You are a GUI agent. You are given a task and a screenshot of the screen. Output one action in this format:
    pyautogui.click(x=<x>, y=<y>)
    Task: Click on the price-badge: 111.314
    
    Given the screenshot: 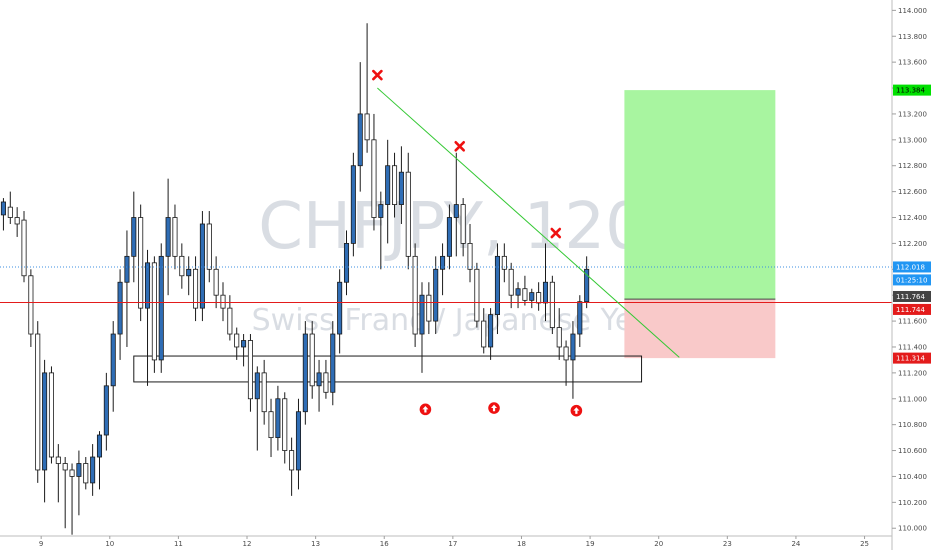 What is the action you would take?
    pyautogui.click(x=912, y=358)
    